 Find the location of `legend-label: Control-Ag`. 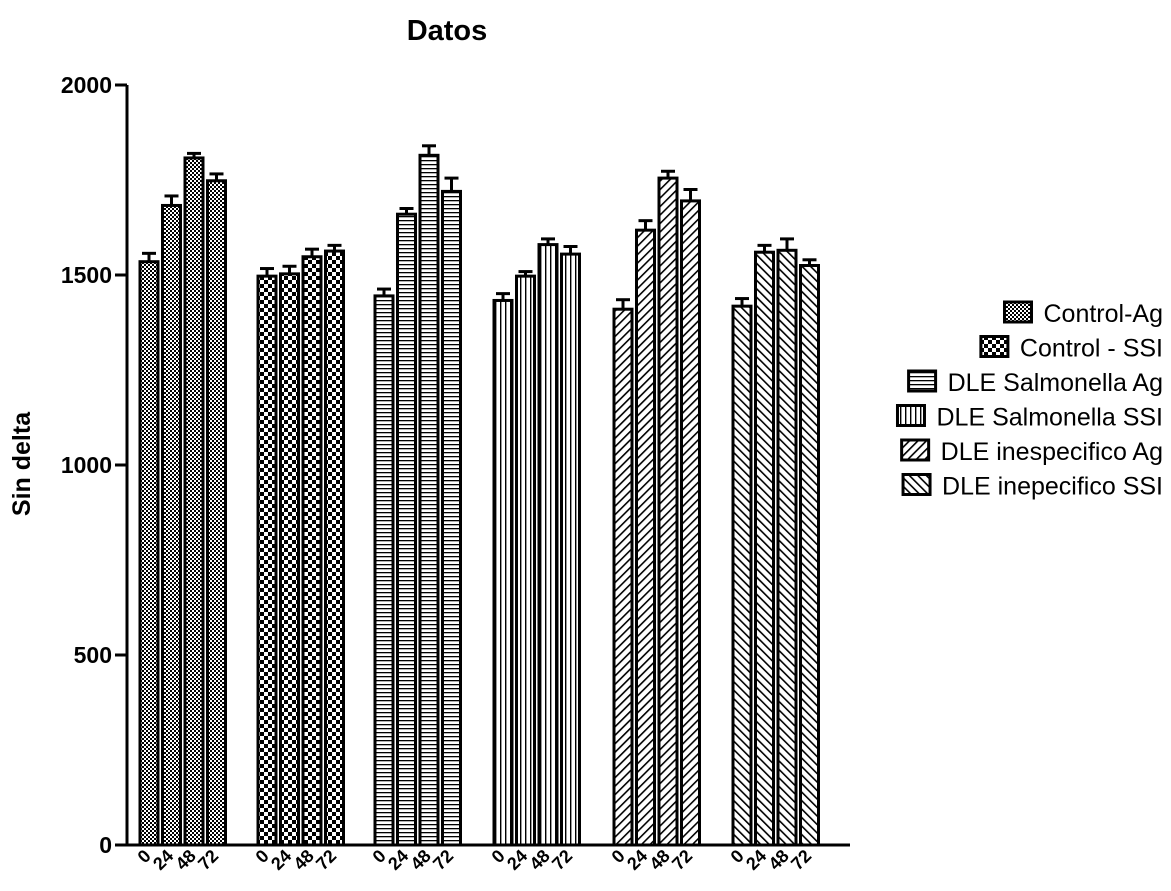

legend-label: Control-Ag is located at coordinates (1104, 314).